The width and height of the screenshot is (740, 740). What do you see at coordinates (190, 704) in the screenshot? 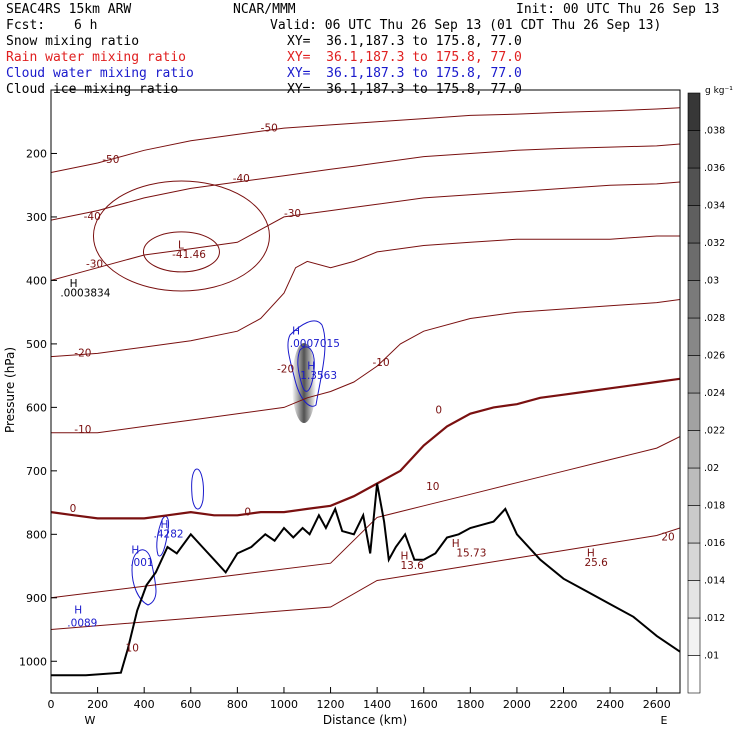
I see `x-tick-label: 600` at bounding box center [190, 704].